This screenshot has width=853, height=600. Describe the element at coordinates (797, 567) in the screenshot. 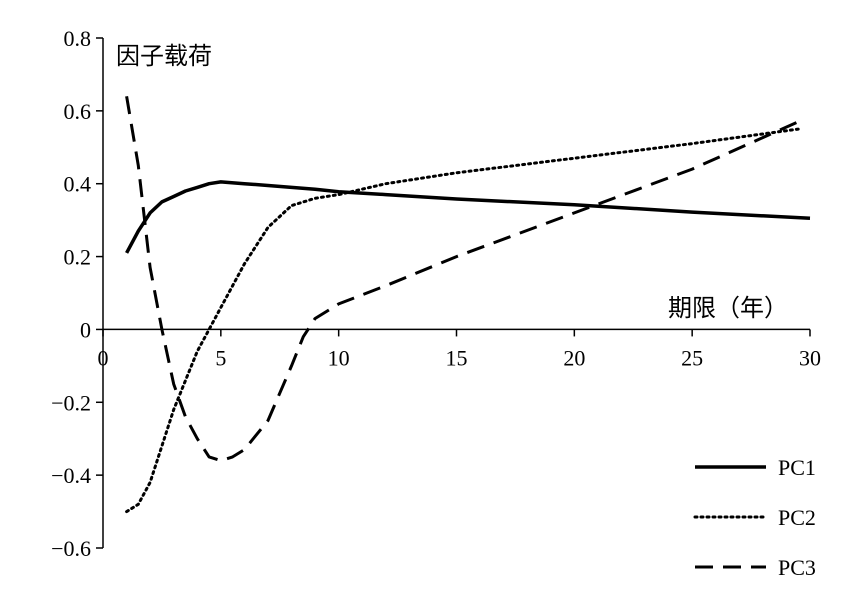

I see `legend-label-pc3: PC3` at that location.